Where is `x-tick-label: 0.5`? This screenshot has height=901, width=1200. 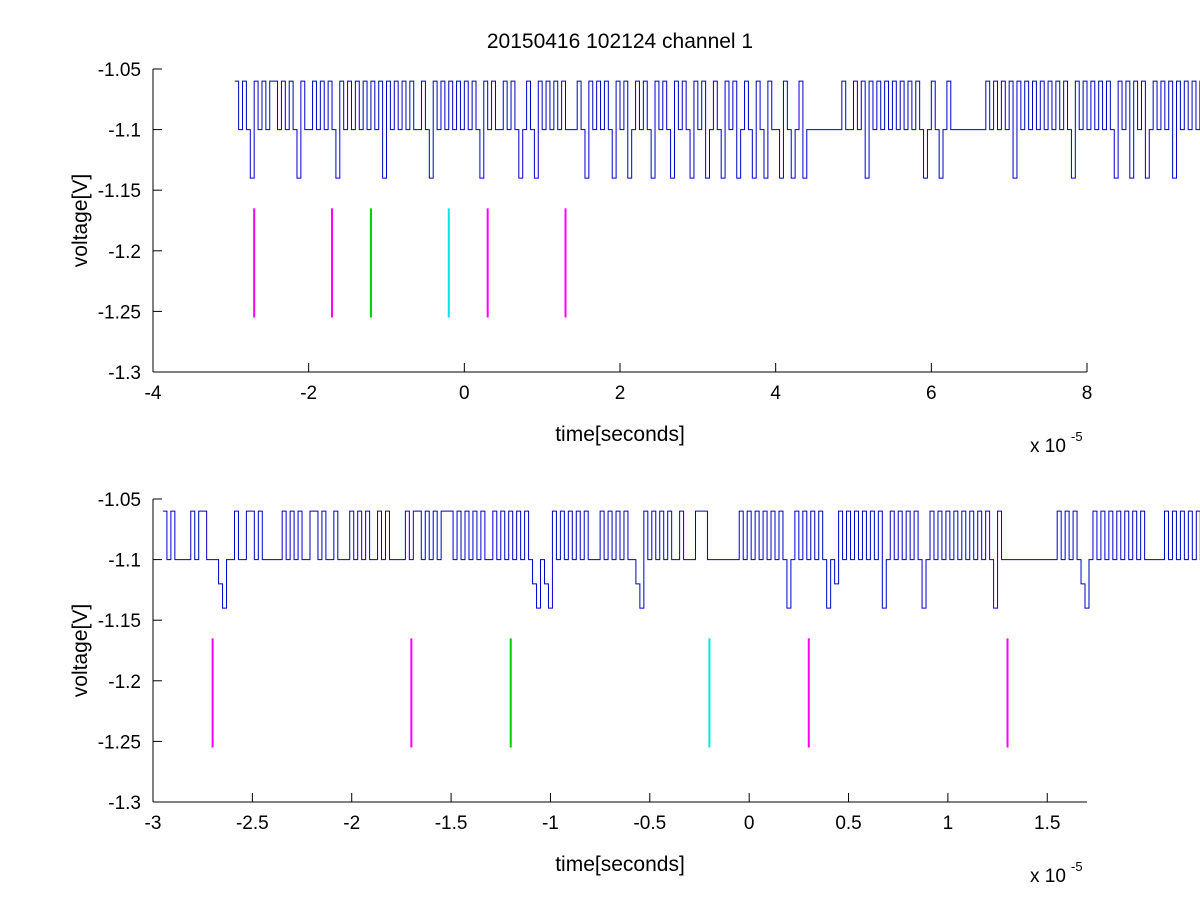
x-tick-label: 0.5 is located at coordinates (848, 823).